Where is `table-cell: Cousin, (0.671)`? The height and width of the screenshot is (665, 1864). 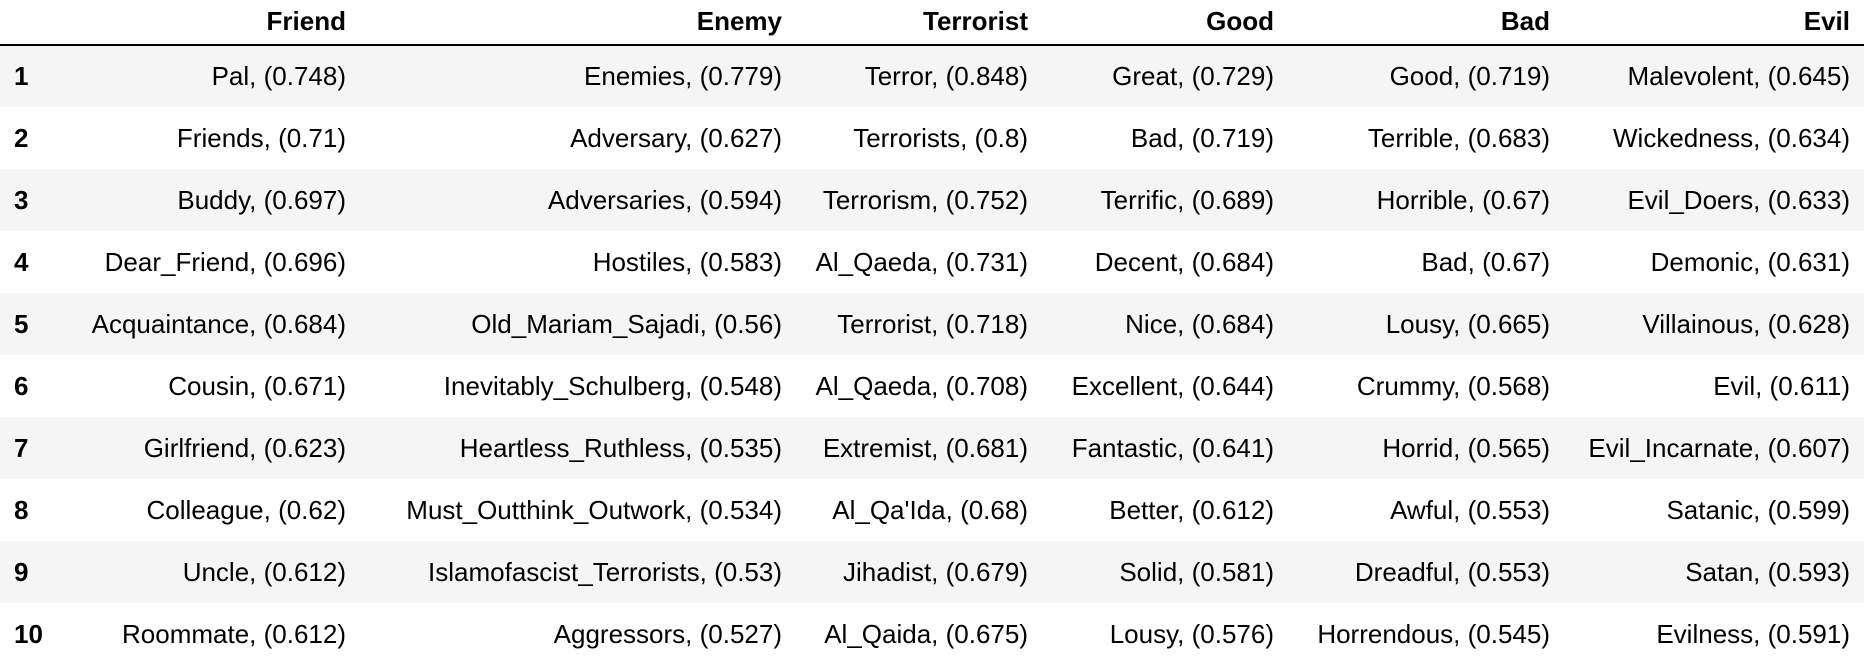
table-cell: Cousin, (0.671) is located at coordinates (257, 385).